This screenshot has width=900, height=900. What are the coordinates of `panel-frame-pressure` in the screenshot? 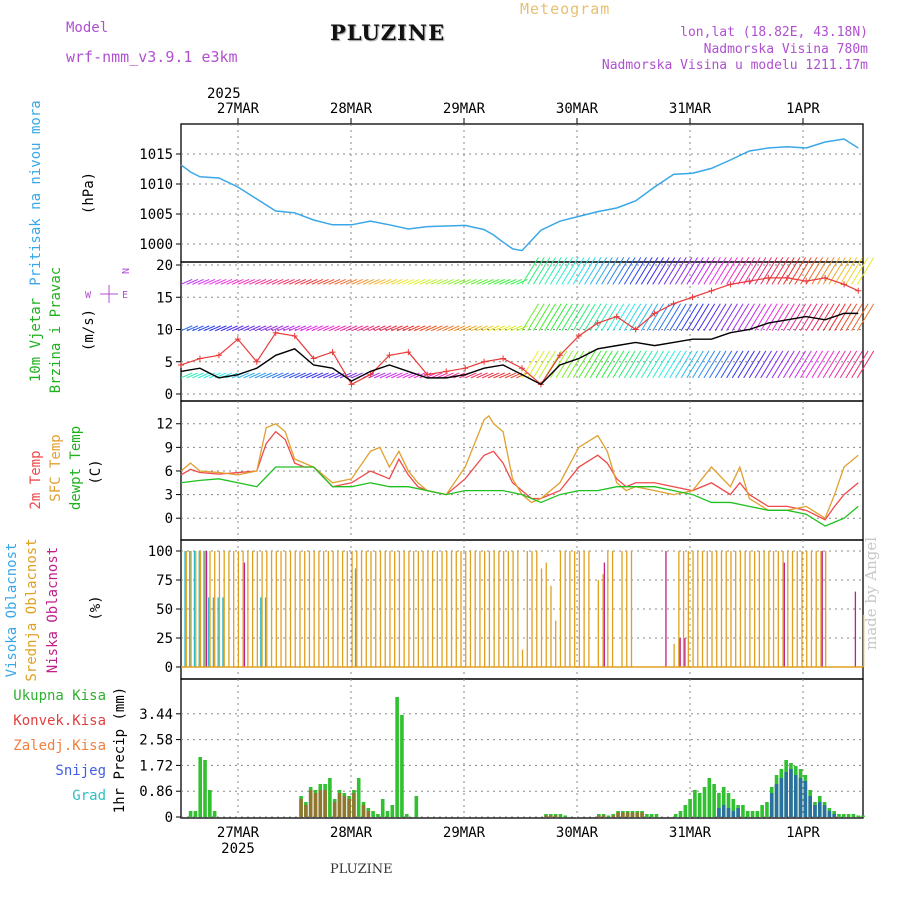 It's located at (522, 193).